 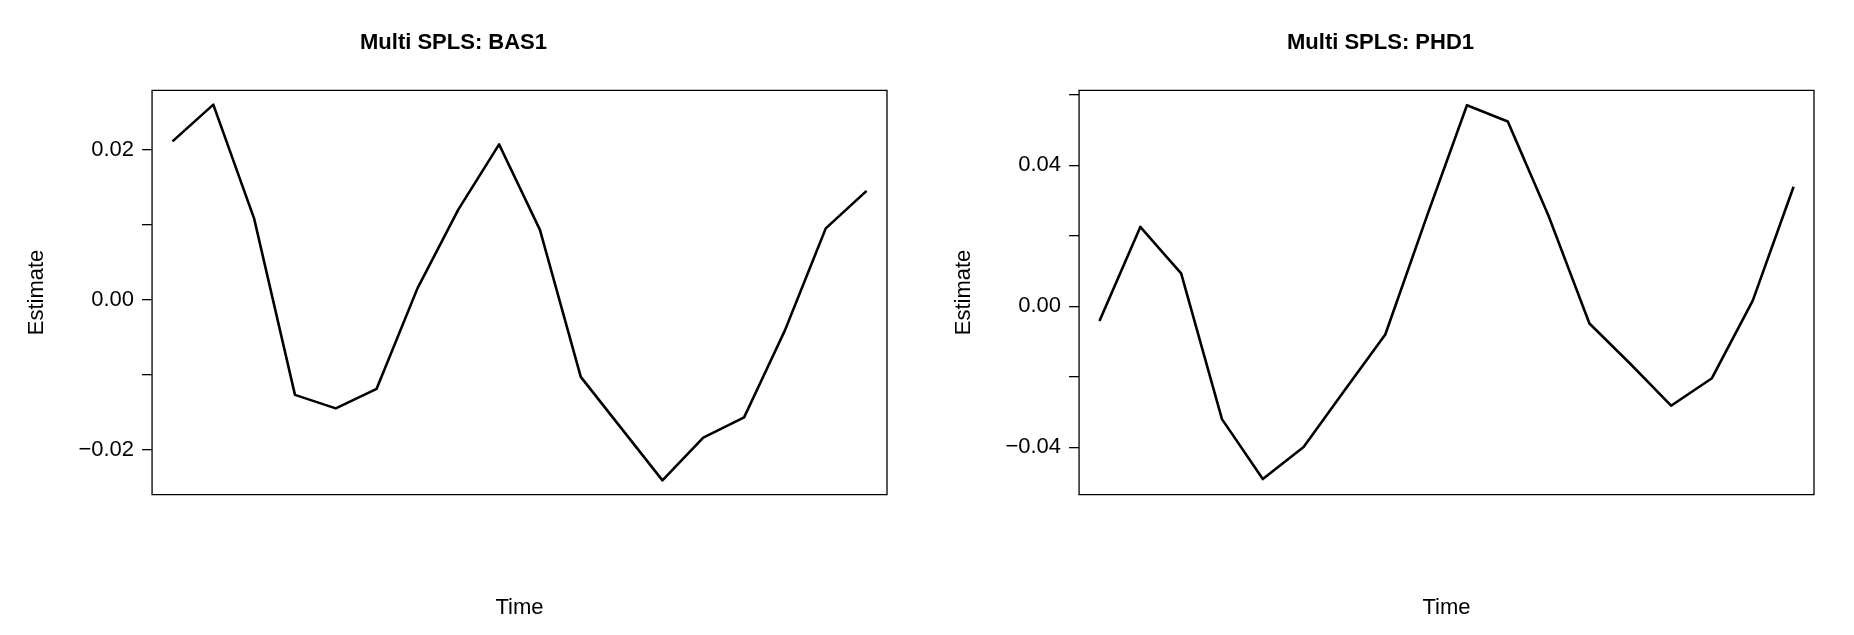 What do you see at coordinates (1033, 446) in the screenshot?
I see `y-tick-label: −0.04` at bounding box center [1033, 446].